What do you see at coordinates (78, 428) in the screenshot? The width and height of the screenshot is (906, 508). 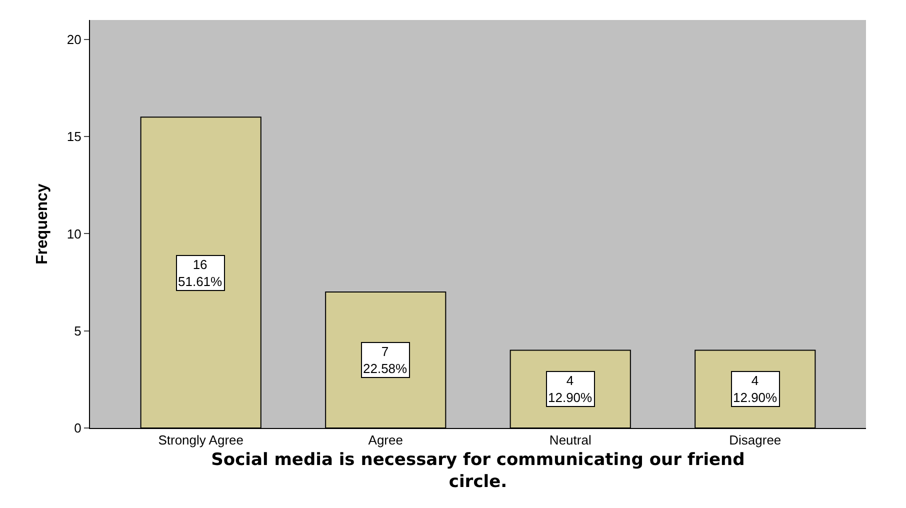 I see `y-tick-label: 0` at bounding box center [78, 428].